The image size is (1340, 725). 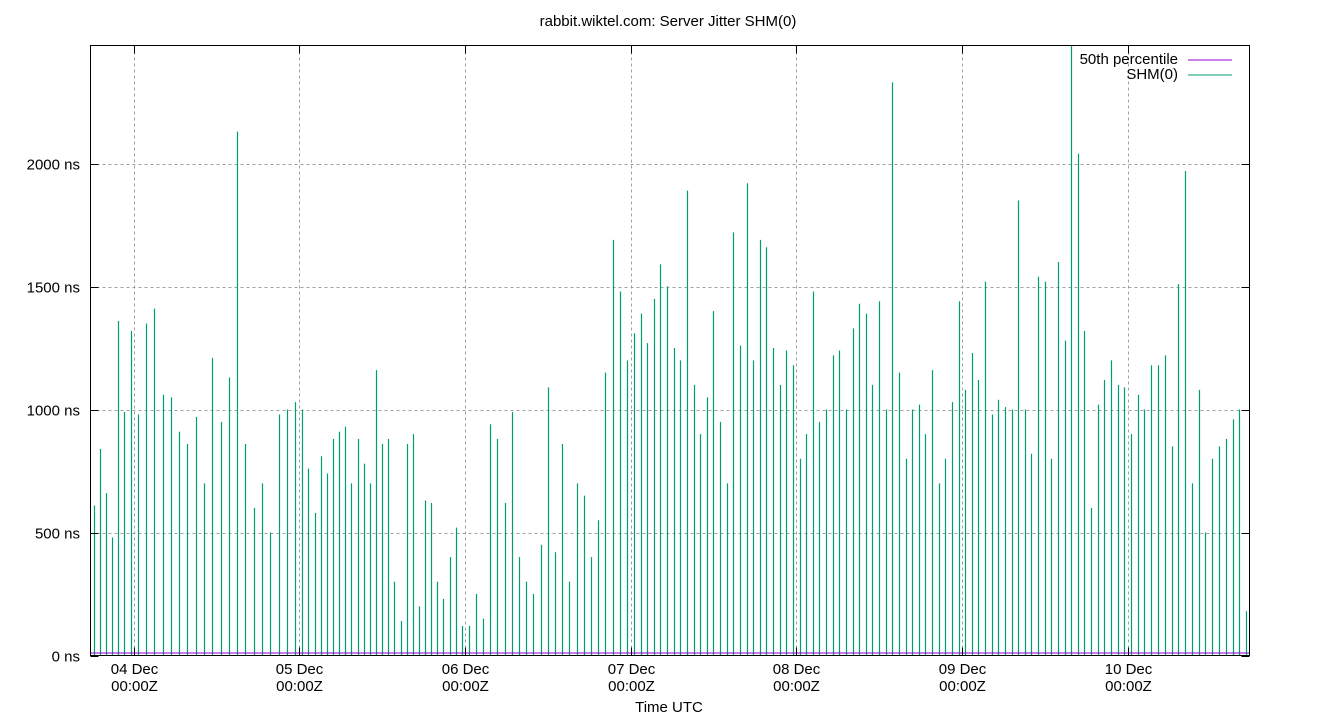 I want to click on chart-title: rabbit.wiktel.com: Server Jitter SHM(0), so click(x=668, y=21).